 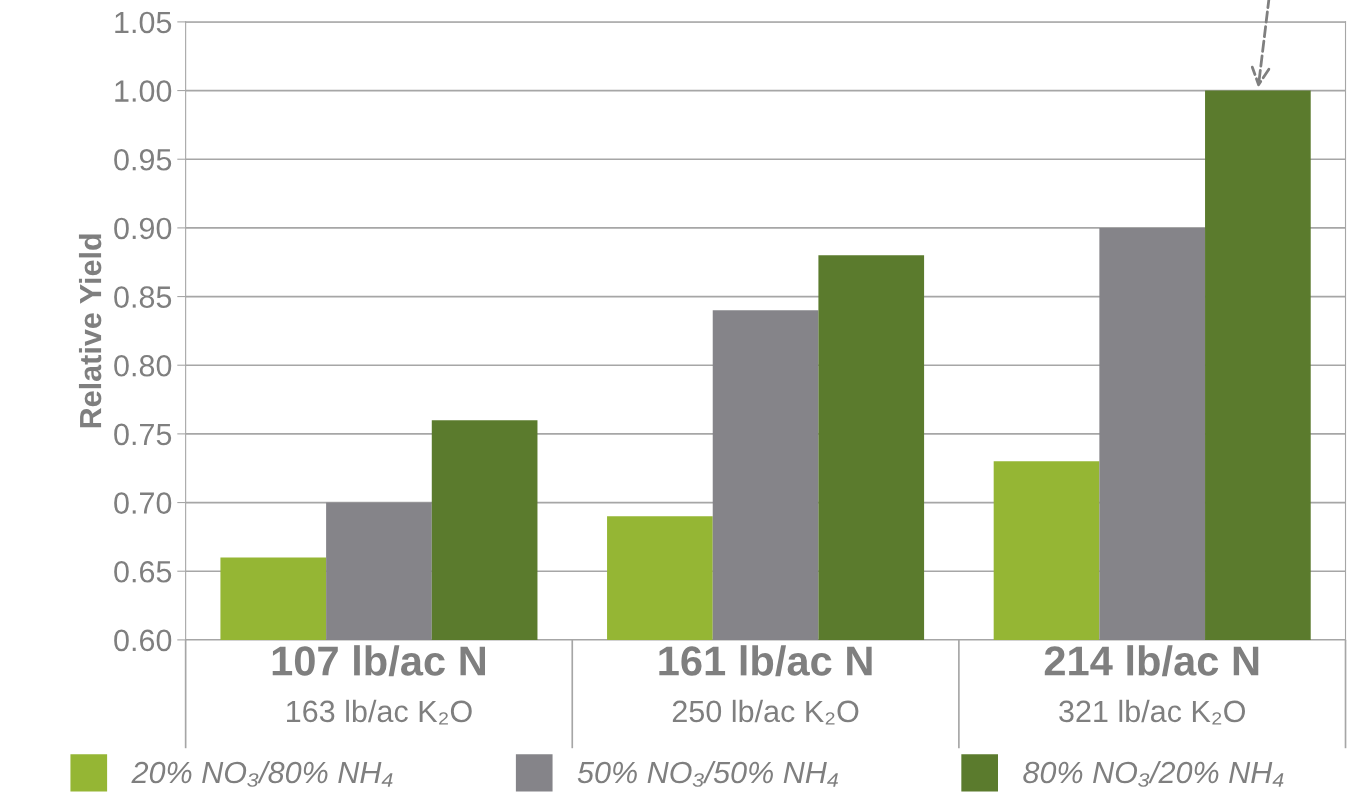 What do you see at coordinates (143, 228) in the screenshot?
I see `y-tick-label: 0.90` at bounding box center [143, 228].